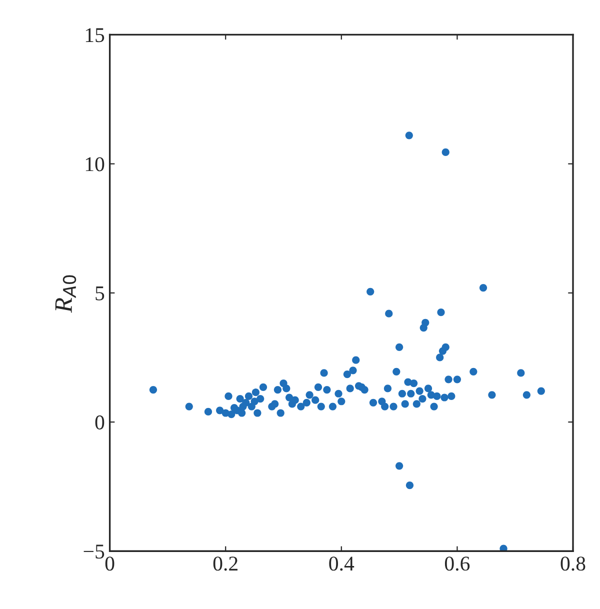  What do you see at coordinates (341, 563) in the screenshot?
I see `x-tick-label: 0.4` at bounding box center [341, 563].